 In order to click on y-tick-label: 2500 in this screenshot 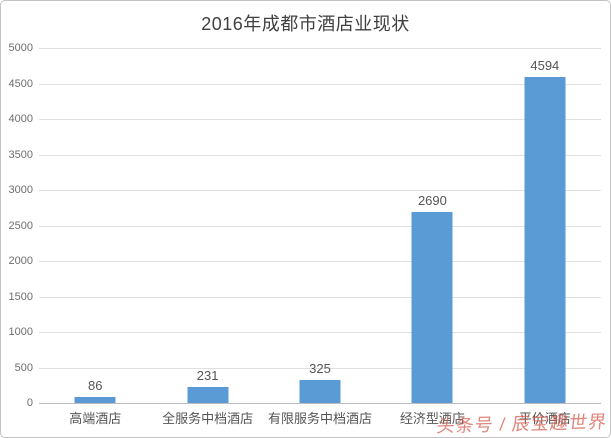, I will do `click(20, 225)`.